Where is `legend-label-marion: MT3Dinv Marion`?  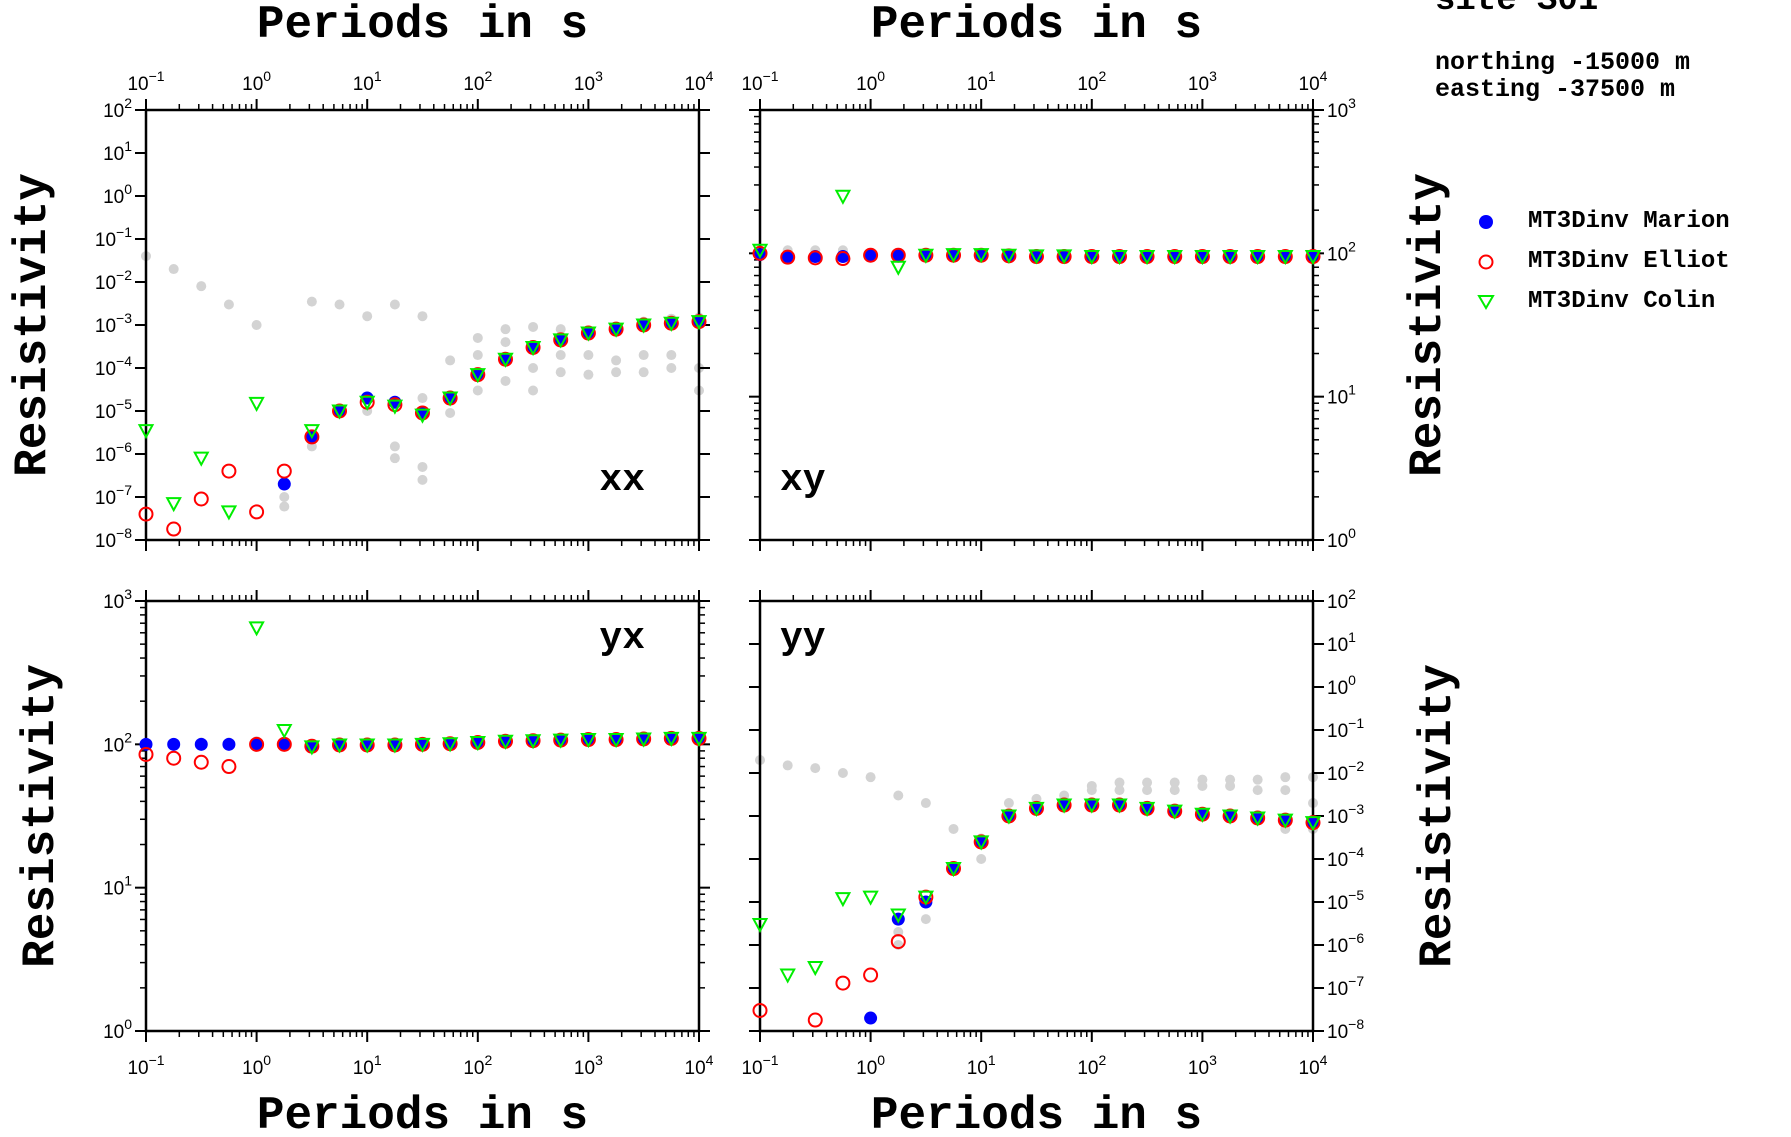 legend-label-marion: MT3Dinv Marion is located at coordinates (1629, 221).